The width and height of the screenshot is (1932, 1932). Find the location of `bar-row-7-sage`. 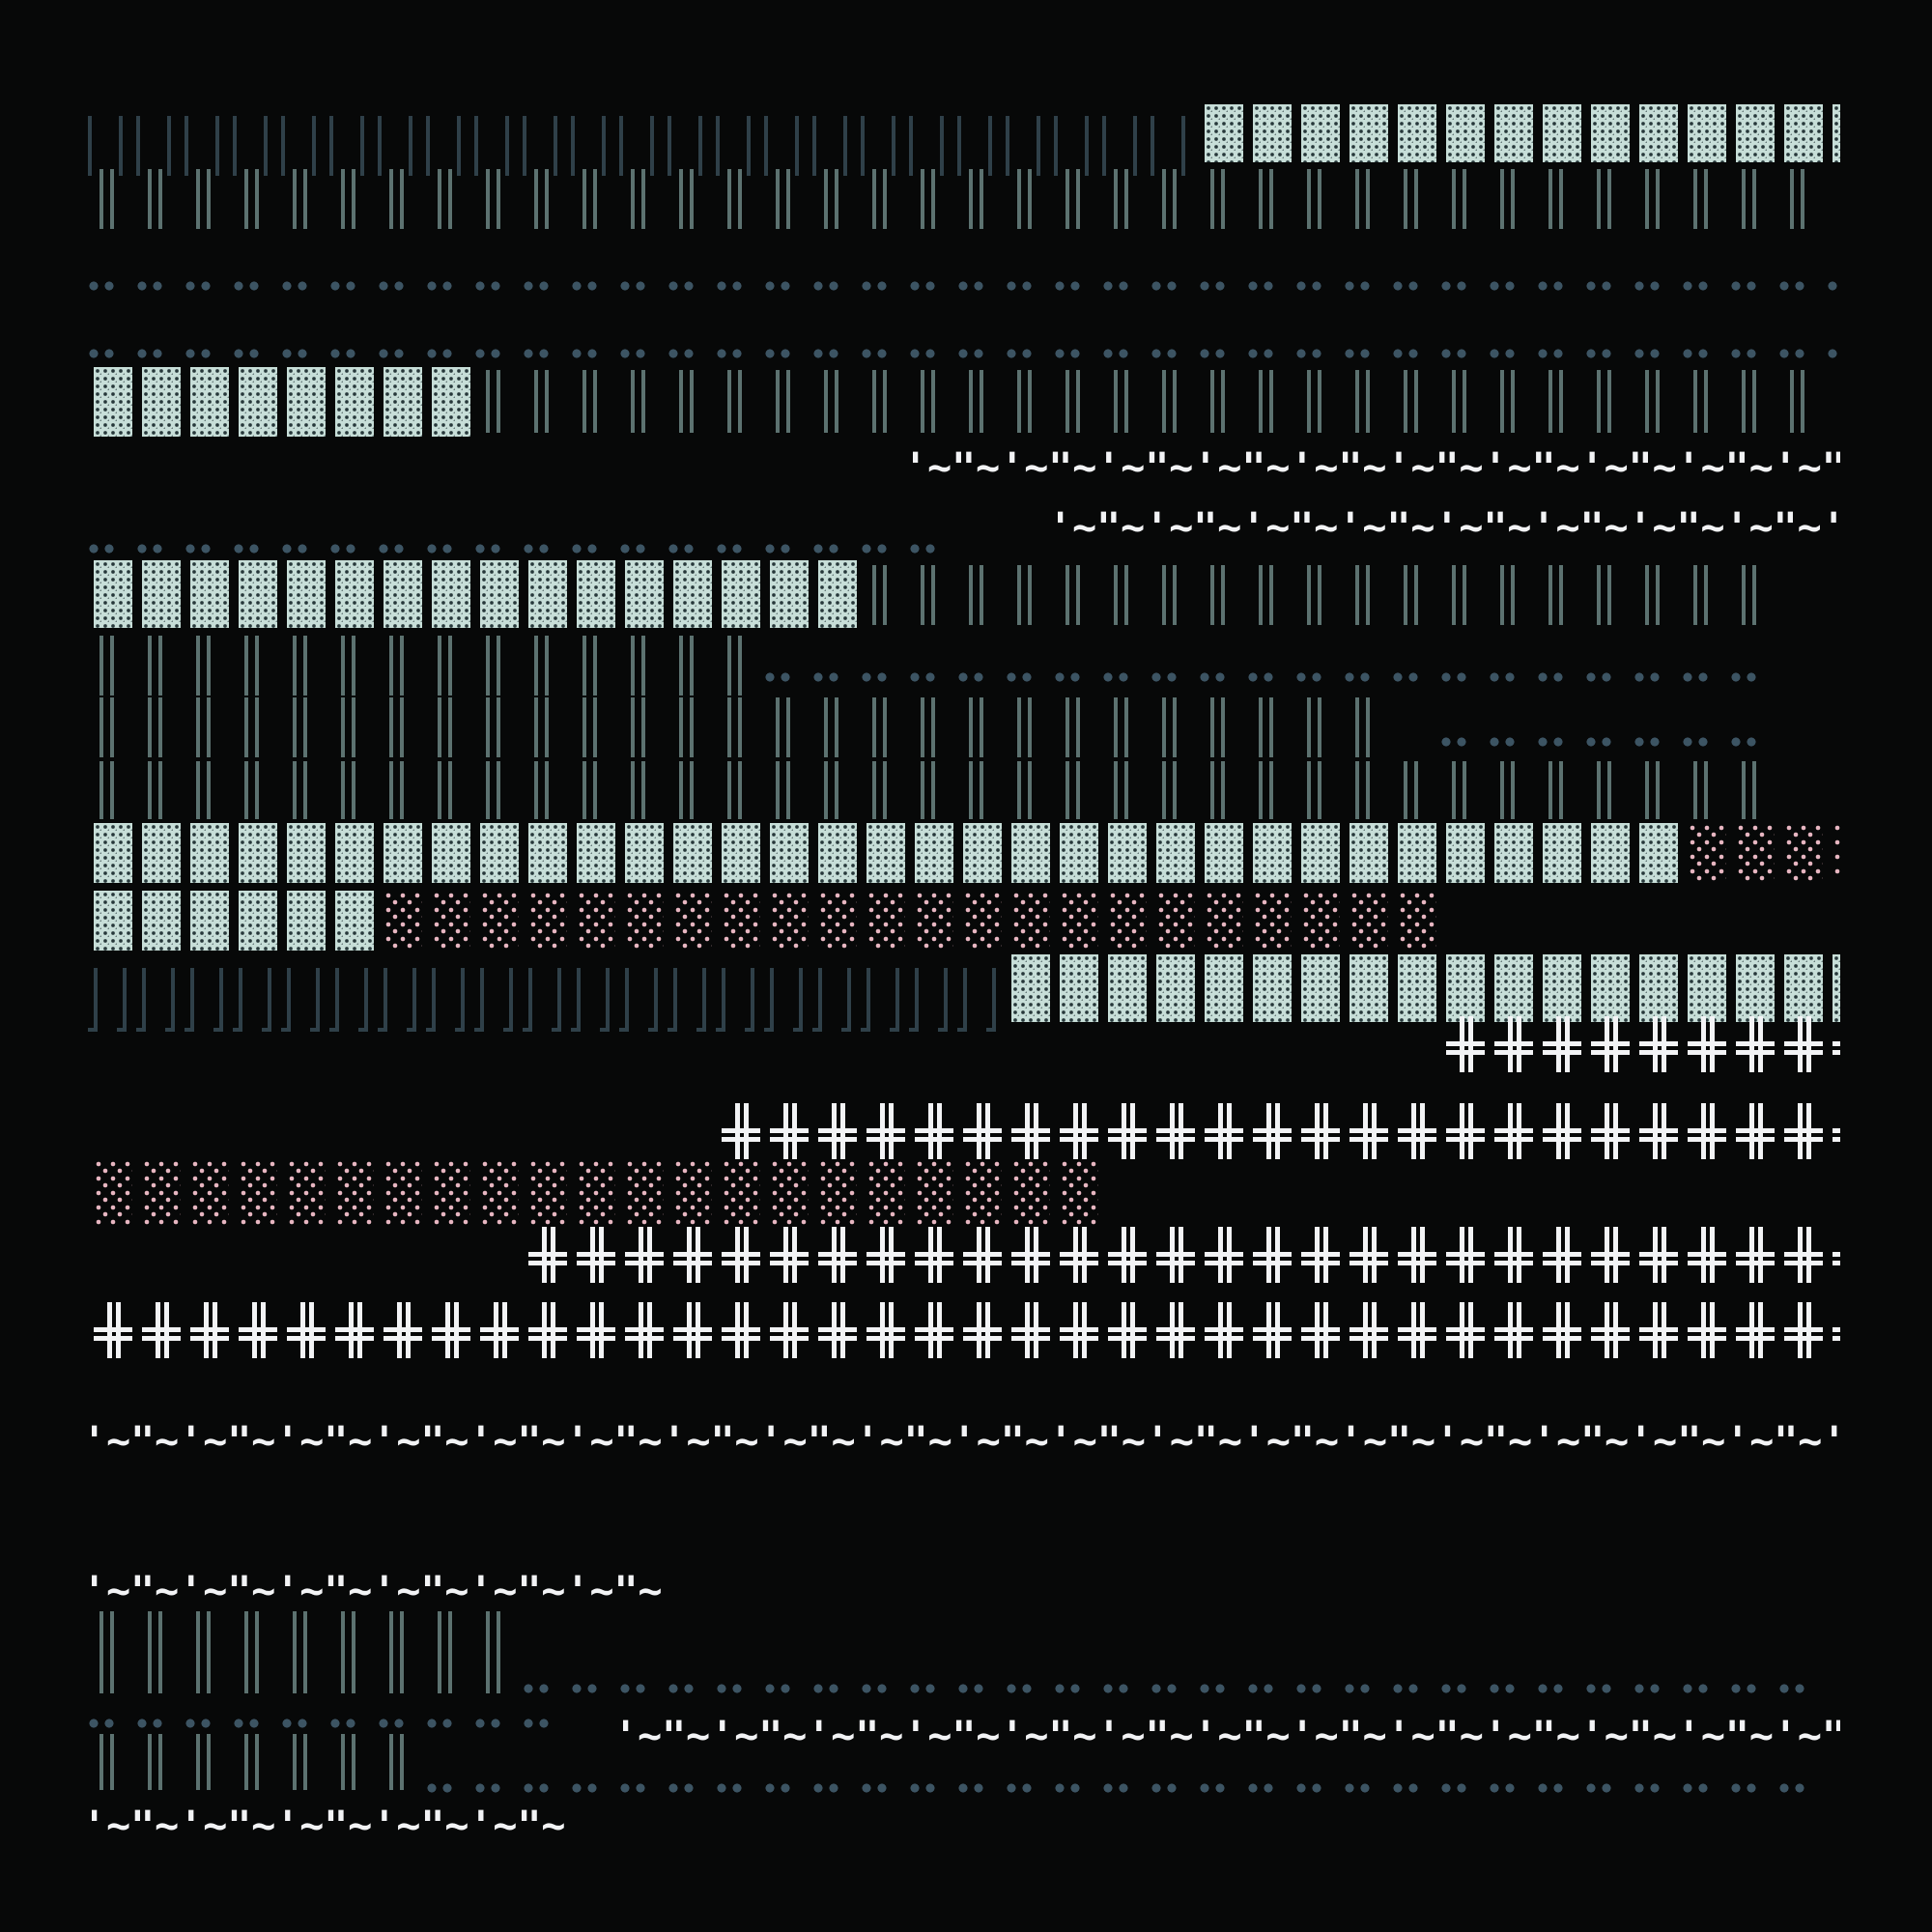

bar-row-7-sage is located at coordinates (927, 790).